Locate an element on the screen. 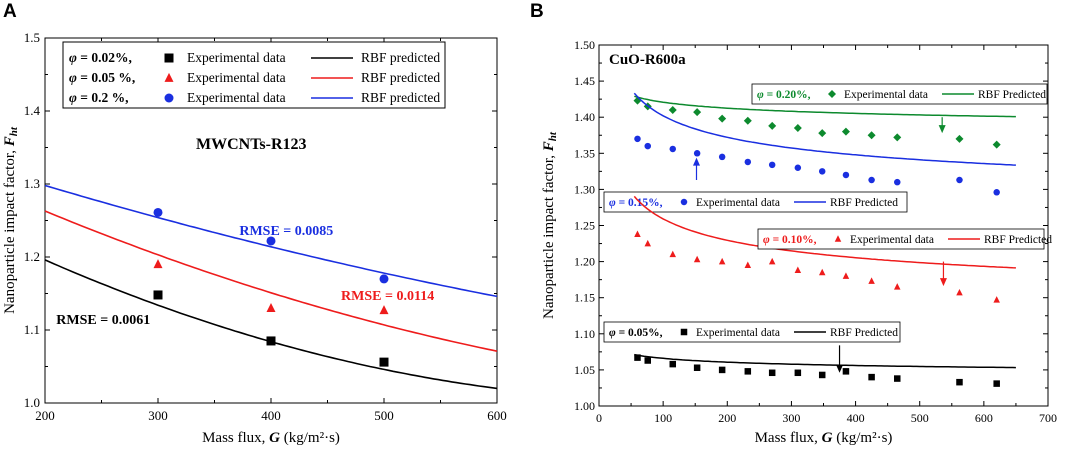  legend-box-series-3: φ = 0.05%, Experimental data RBF Predicted is located at coordinates (752, 332).